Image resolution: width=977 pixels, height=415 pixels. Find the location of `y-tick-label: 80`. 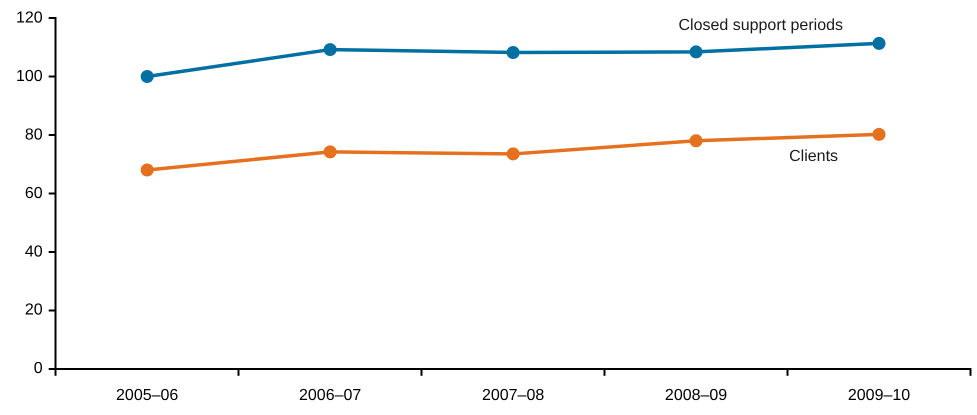

y-tick-label: 80 is located at coordinates (33, 135).